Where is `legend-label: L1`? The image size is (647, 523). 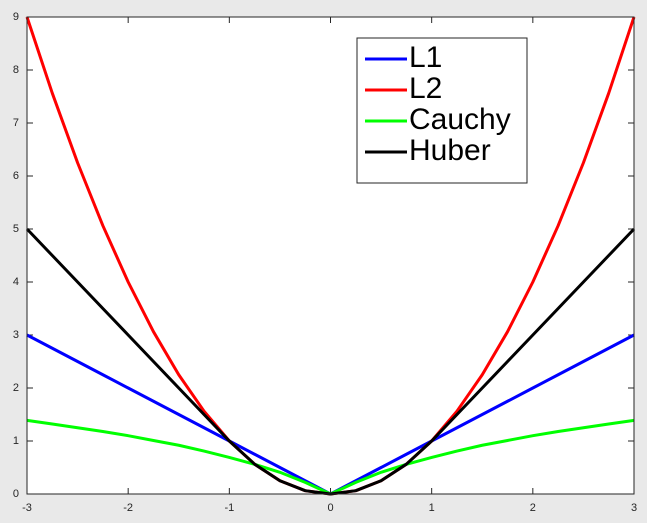
legend-label: L1 is located at coordinates (425, 57).